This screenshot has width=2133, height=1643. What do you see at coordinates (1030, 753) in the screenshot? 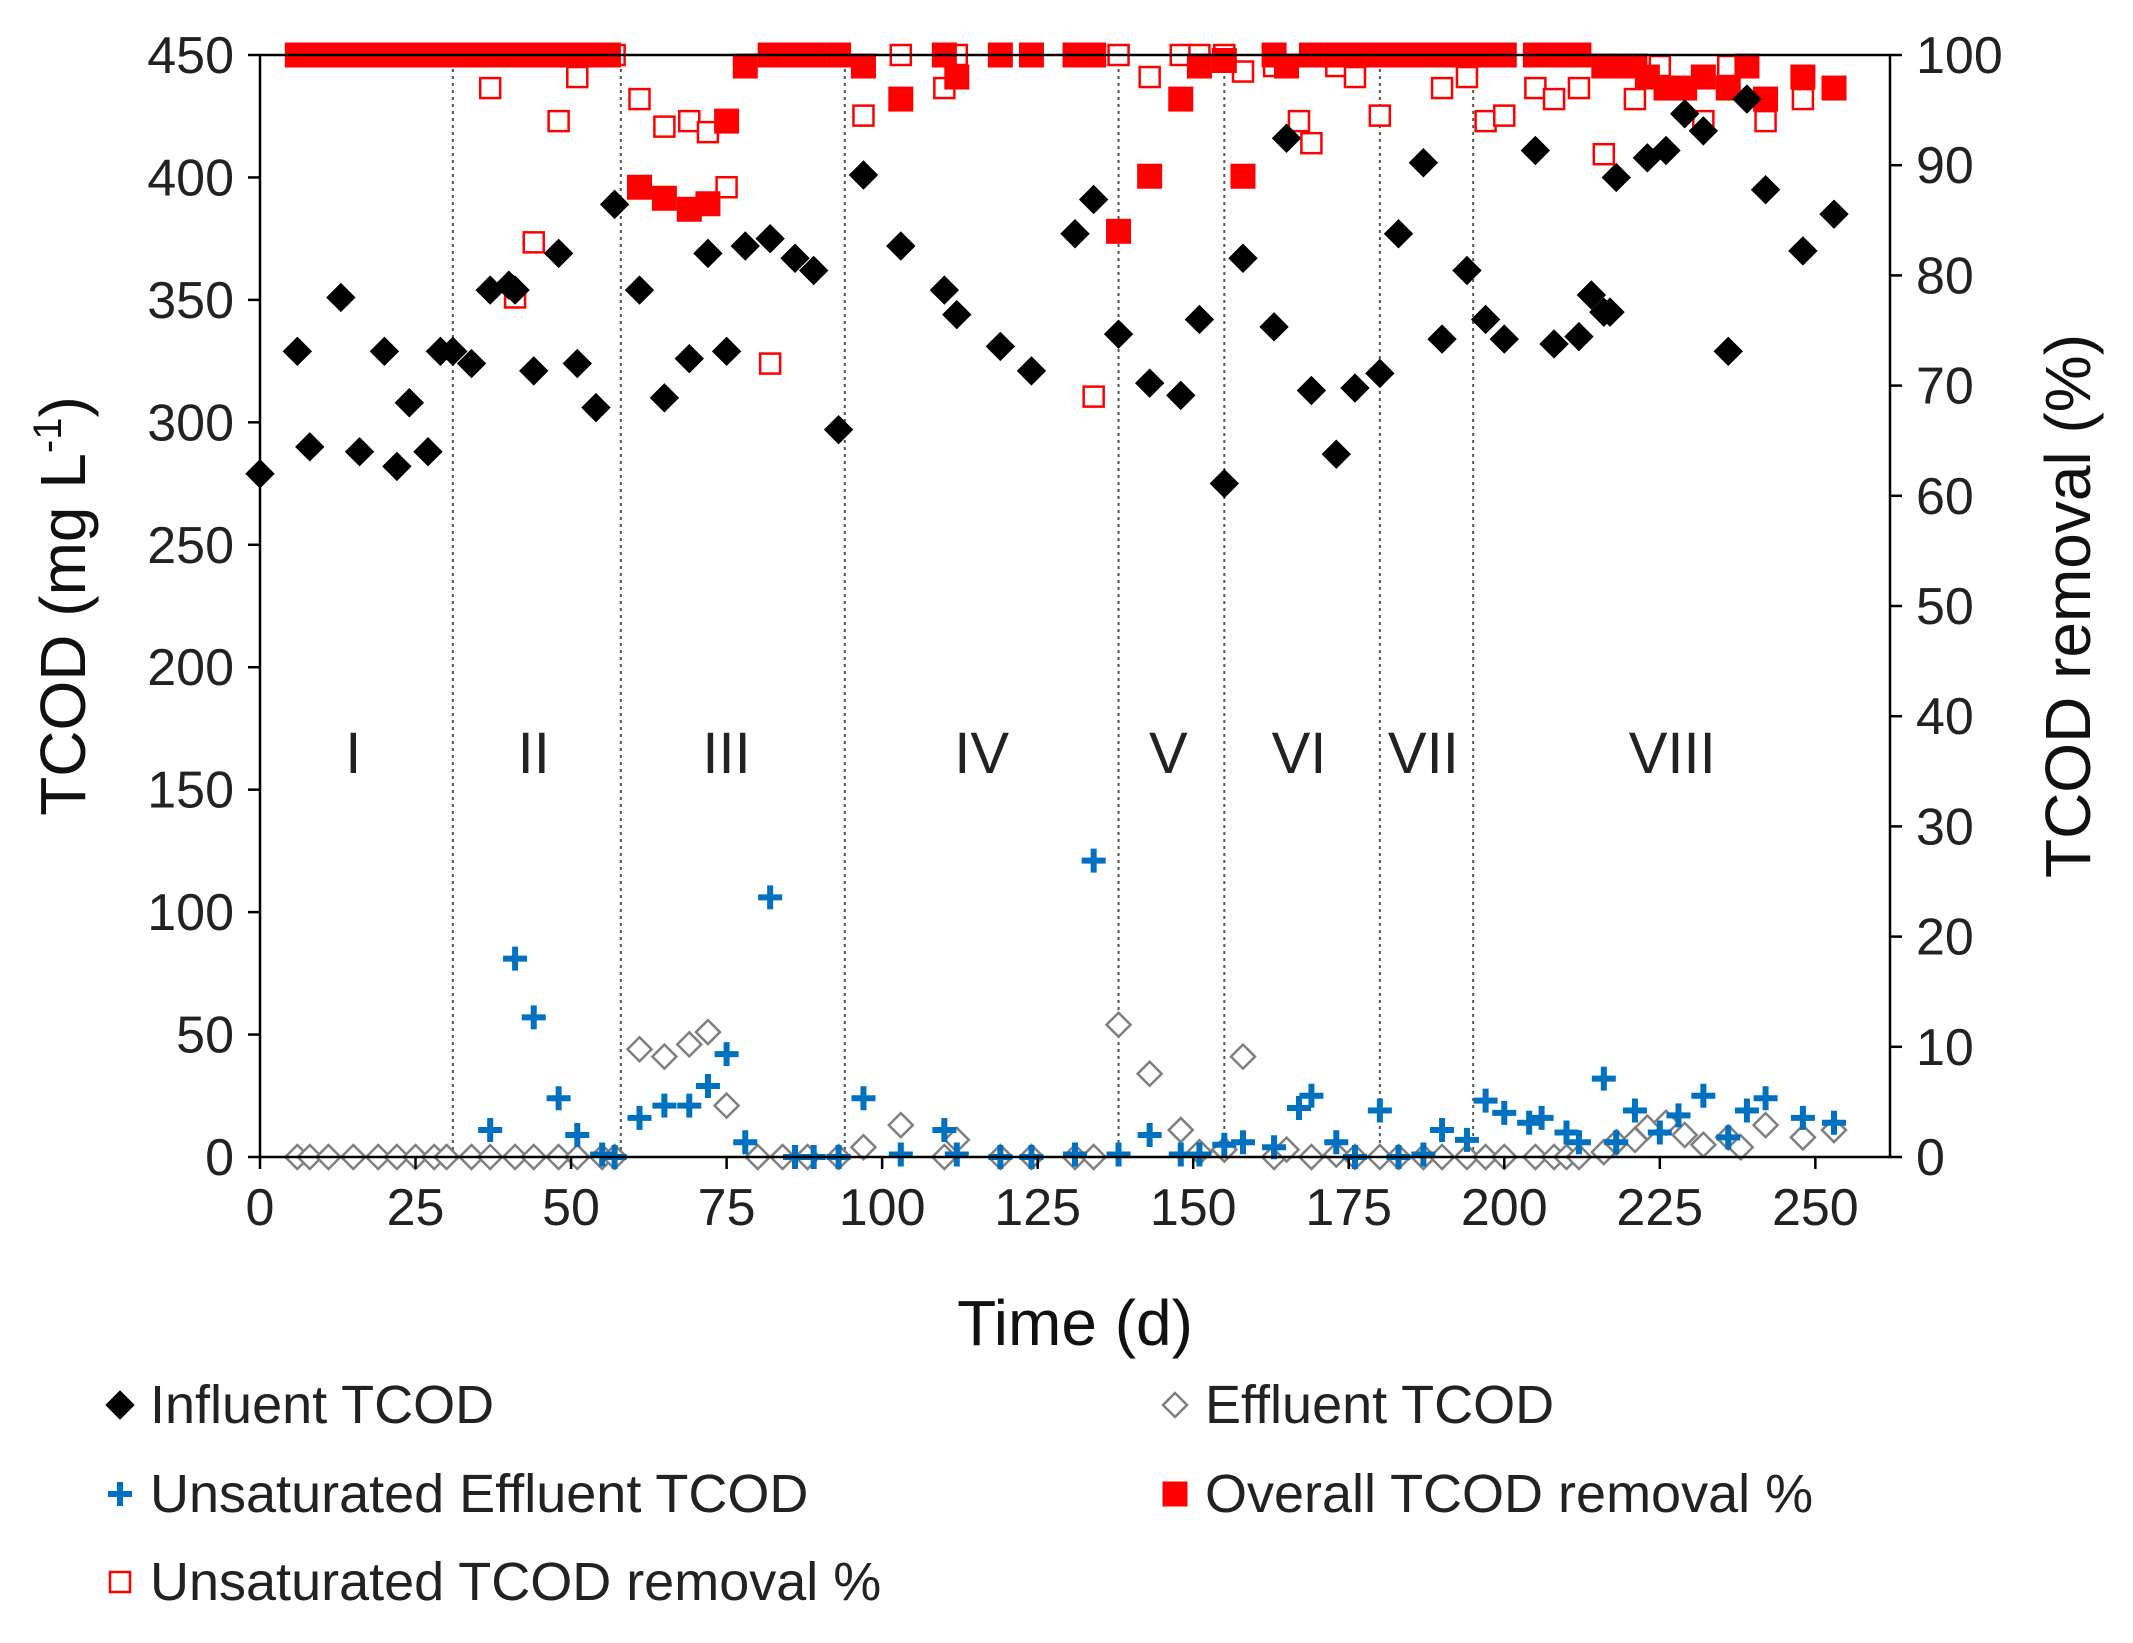
I see `phase-labels: I II III IV V VI VII VIII` at bounding box center [1030, 753].